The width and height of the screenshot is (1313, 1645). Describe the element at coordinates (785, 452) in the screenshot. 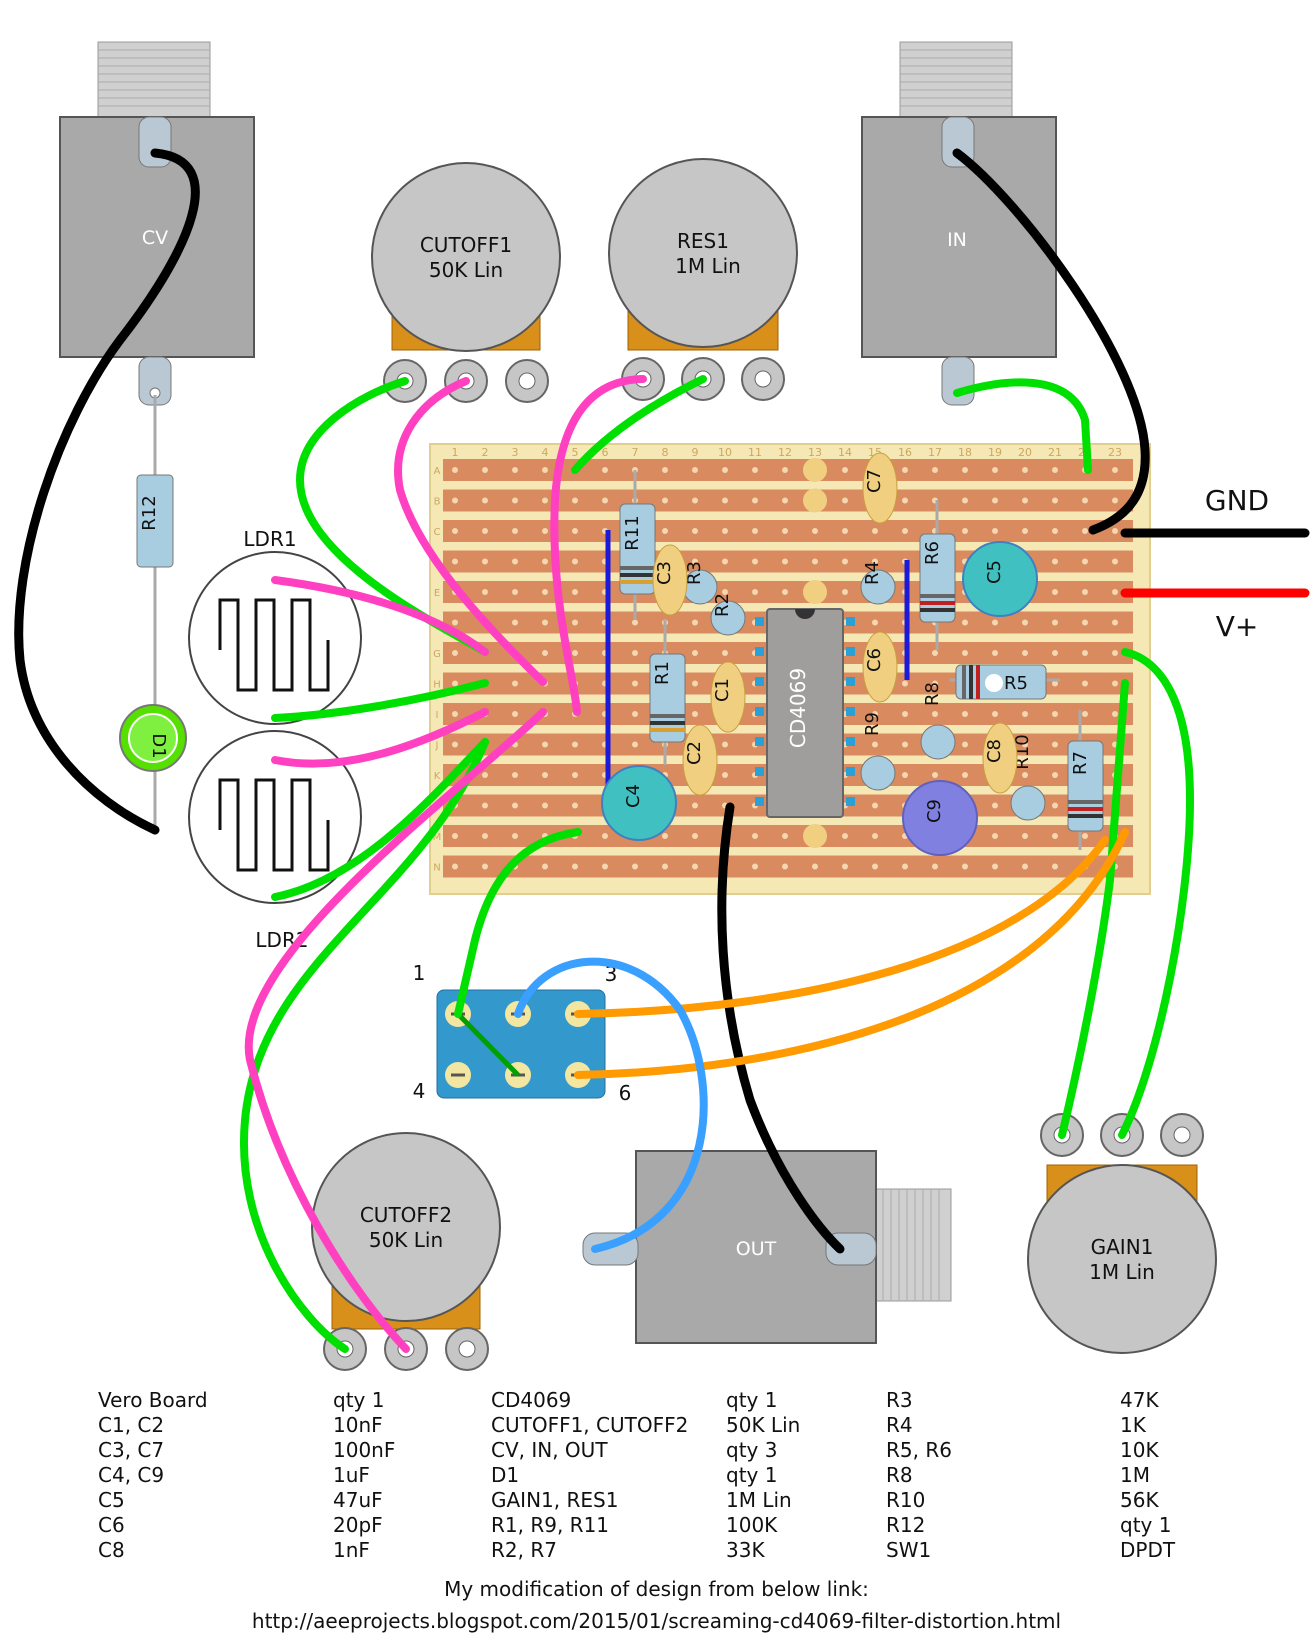

I see `board-column-label: 12` at that location.